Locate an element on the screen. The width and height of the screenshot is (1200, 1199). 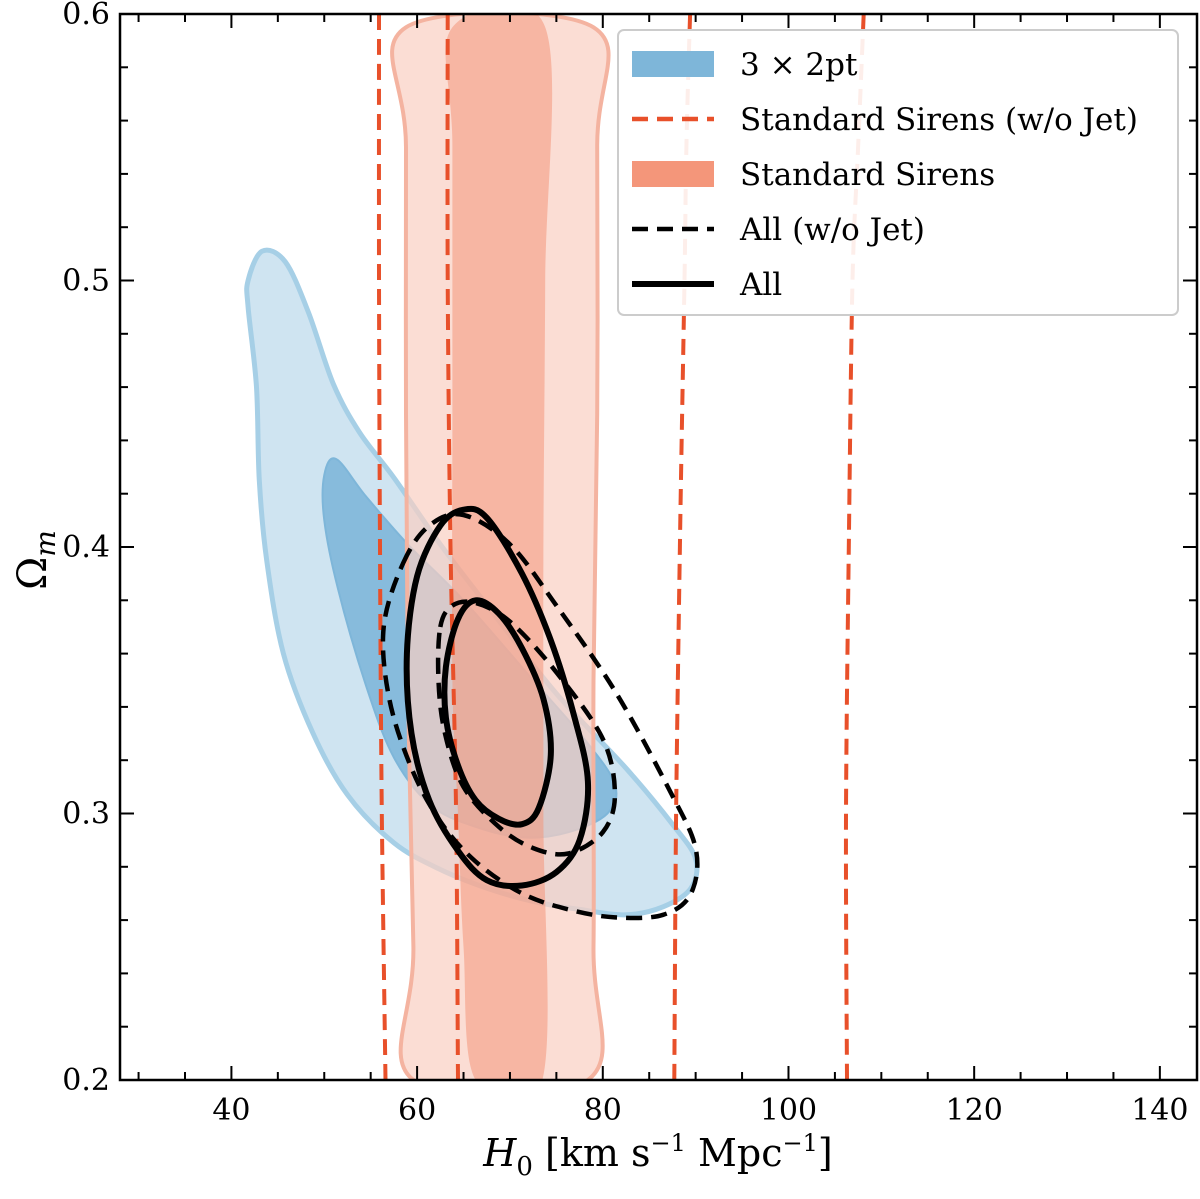
legend-label-3-2pt: 3 × 2pt is located at coordinates (799, 65).